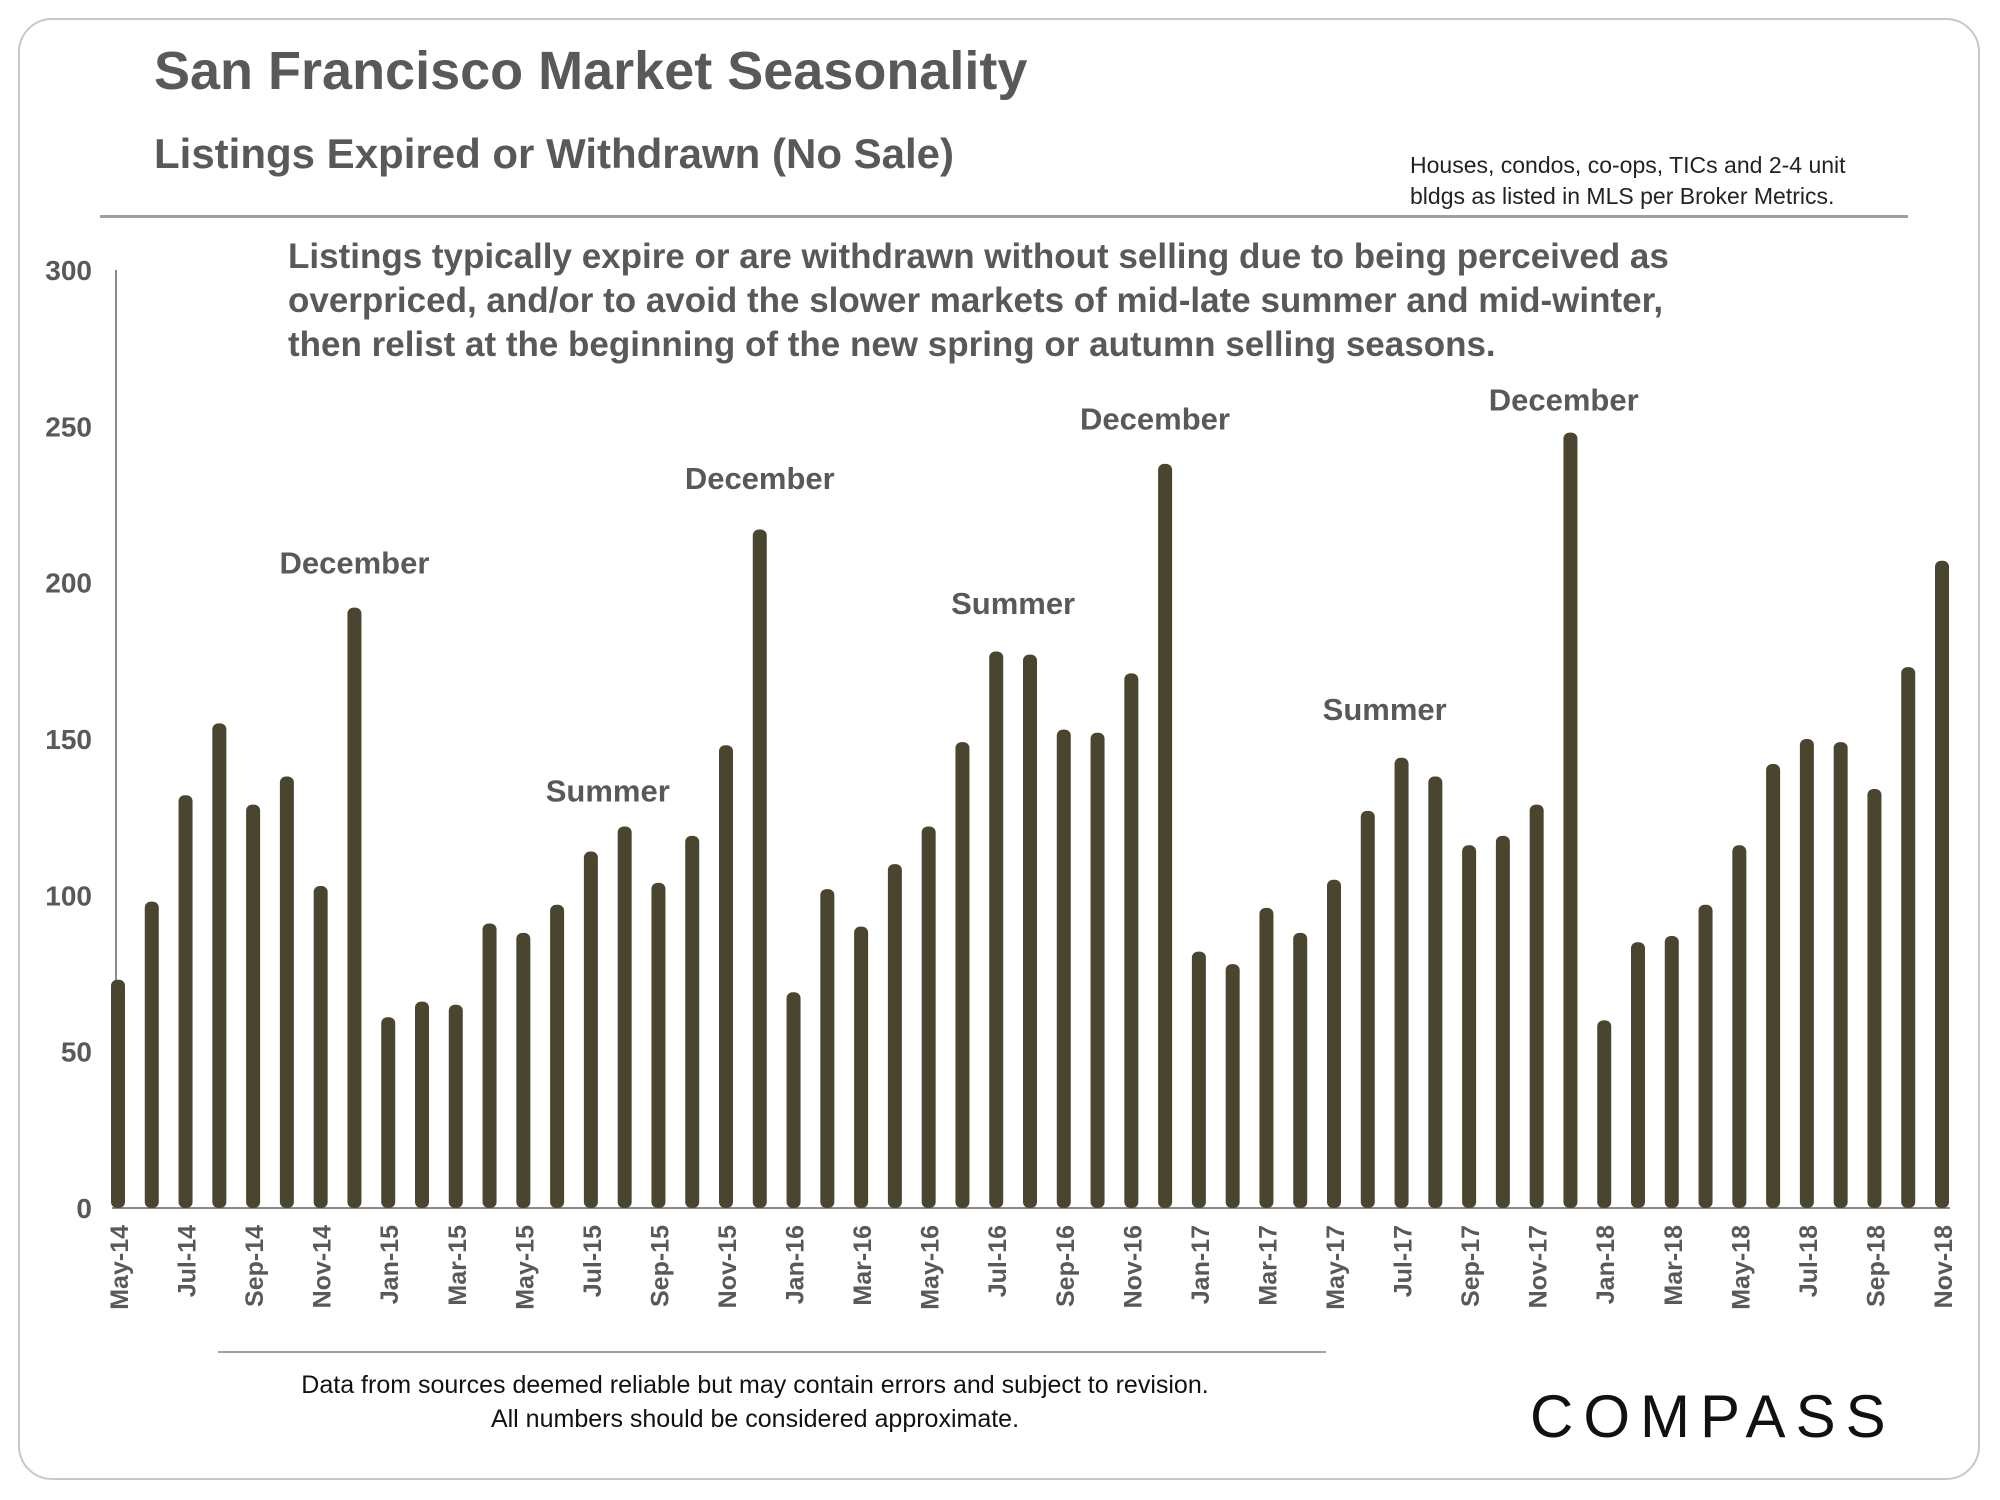 This screenshot has width=2000, height=1500. What do you see at coordinates (1674, 1265) in the screenshot?
I see `x-tick-label: Mar-18` at bounding box center [1674, 1265].